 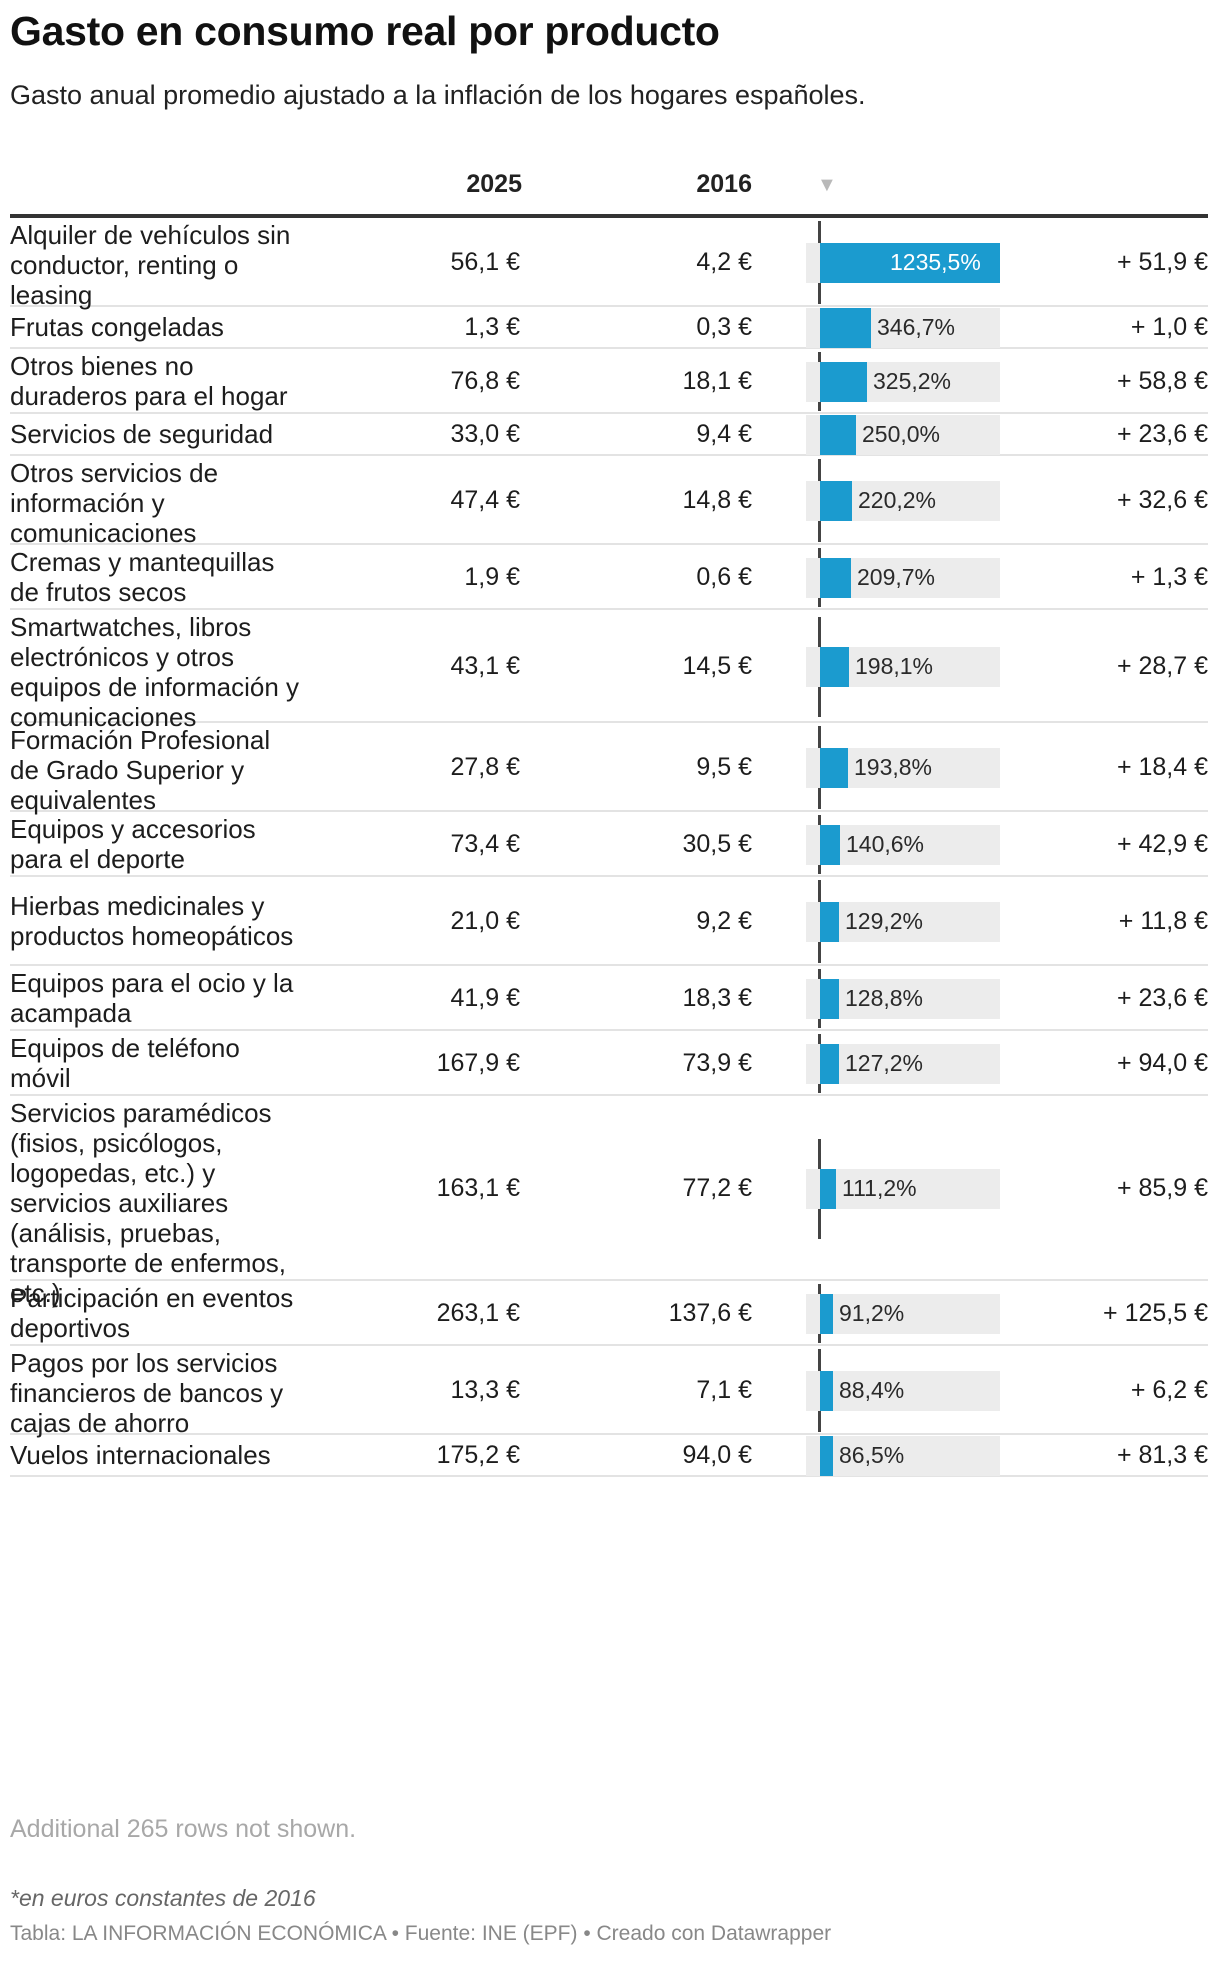 What do you see at coordinates (896, 576) in the screenshot?
I see `percent-label: 209,7%` at bounding box center [896, 576].